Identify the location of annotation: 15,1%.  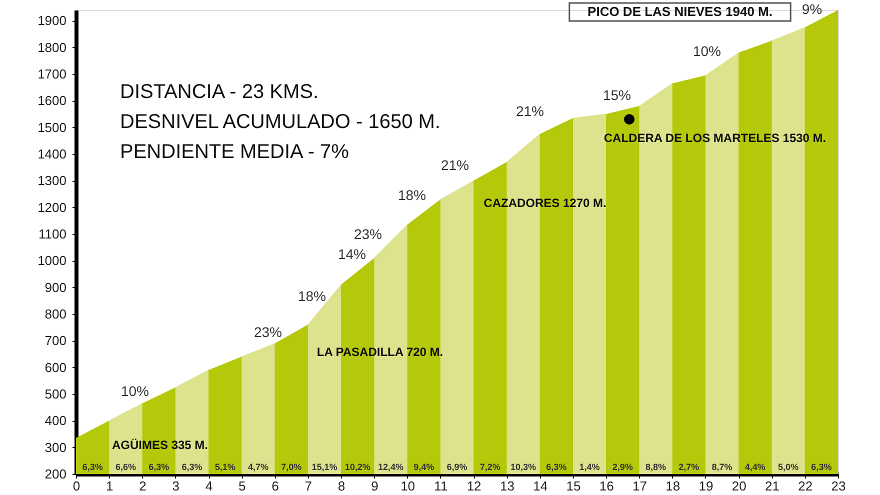
(325, 467).